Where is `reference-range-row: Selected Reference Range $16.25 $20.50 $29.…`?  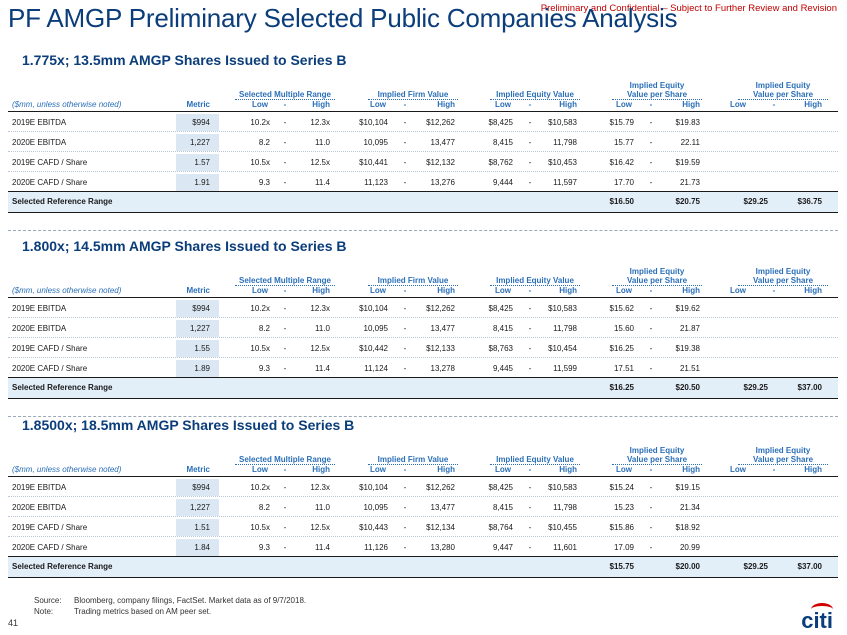 reference-range-row: Selected Reference Range $16.25 $20.50 $29.… is located at coordinates (423, 388).